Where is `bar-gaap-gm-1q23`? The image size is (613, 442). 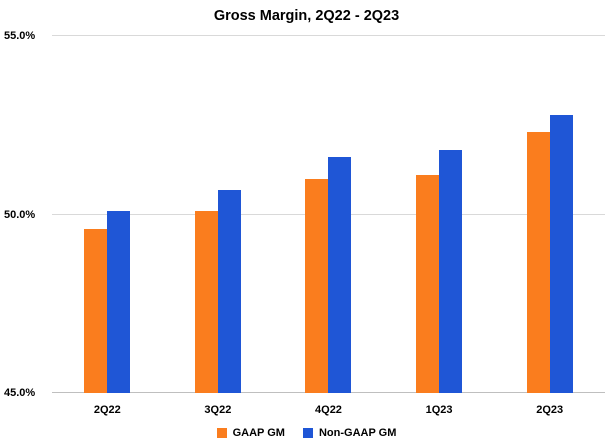 bar-gaap-gm-1q23 is located at coordinates (428, 284).